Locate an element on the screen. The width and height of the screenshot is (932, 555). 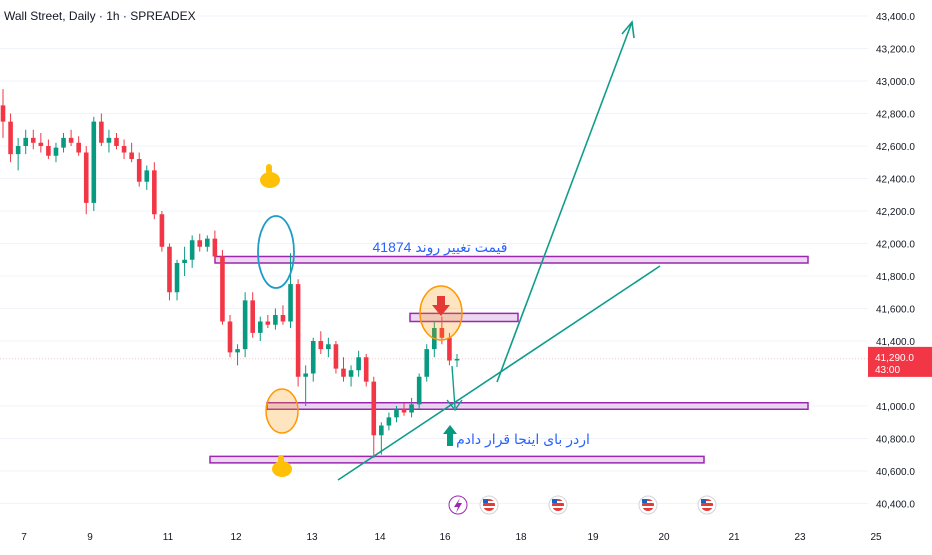
drop-arrow-head-icon is located at coordinates (454, 405).